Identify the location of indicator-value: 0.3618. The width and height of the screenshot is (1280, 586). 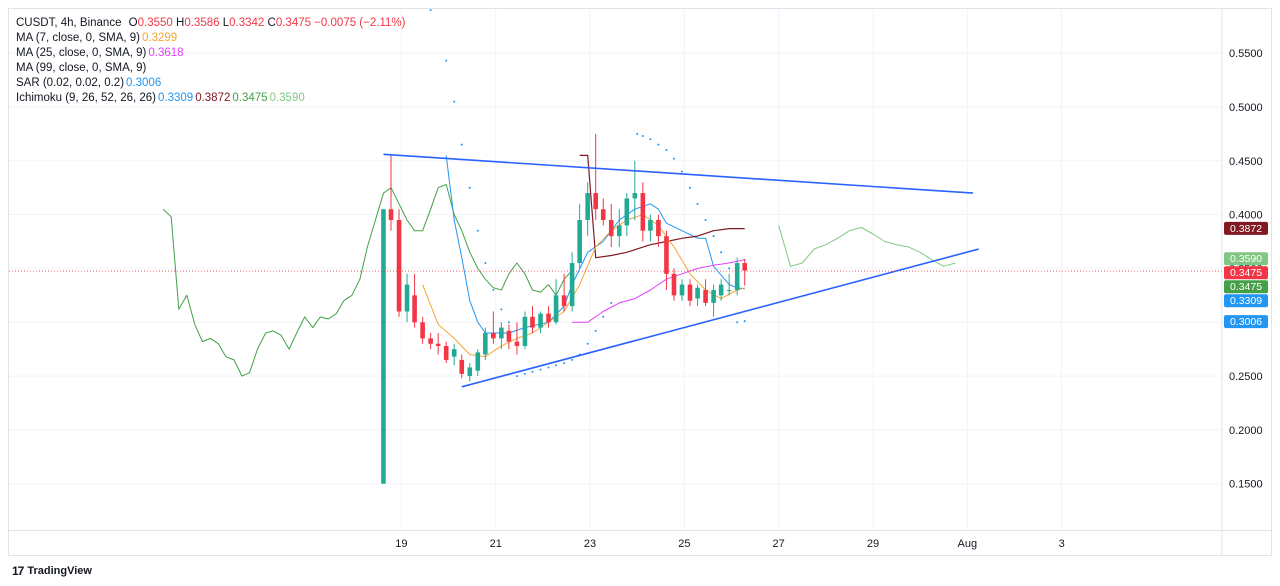
(166, 53).